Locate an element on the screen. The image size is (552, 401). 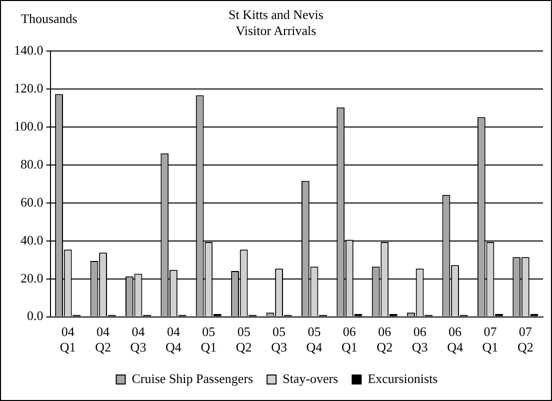
chart-subtitle: Visitor Arrivals is located at coordinates (276, 30).